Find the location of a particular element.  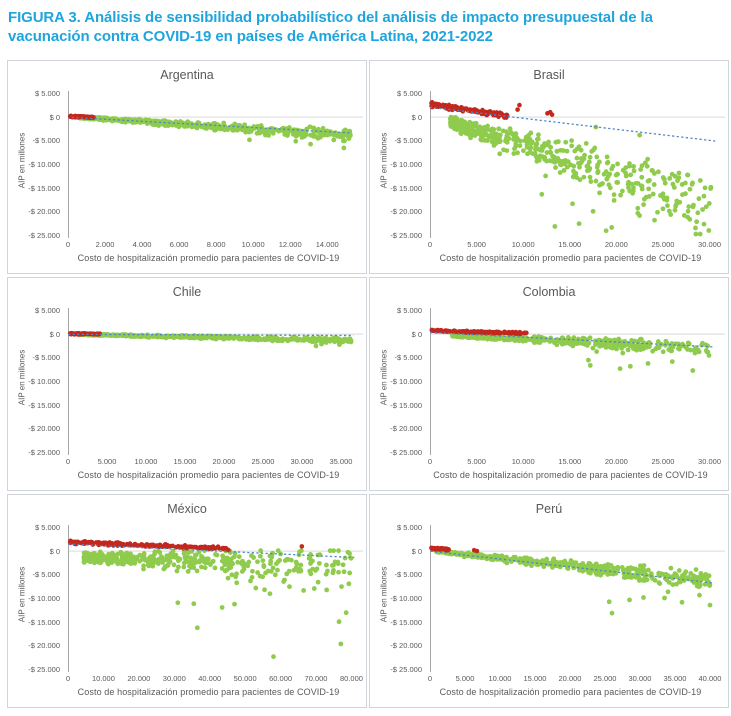

scatter-plot-mexico is located at coordinates (186, 601).